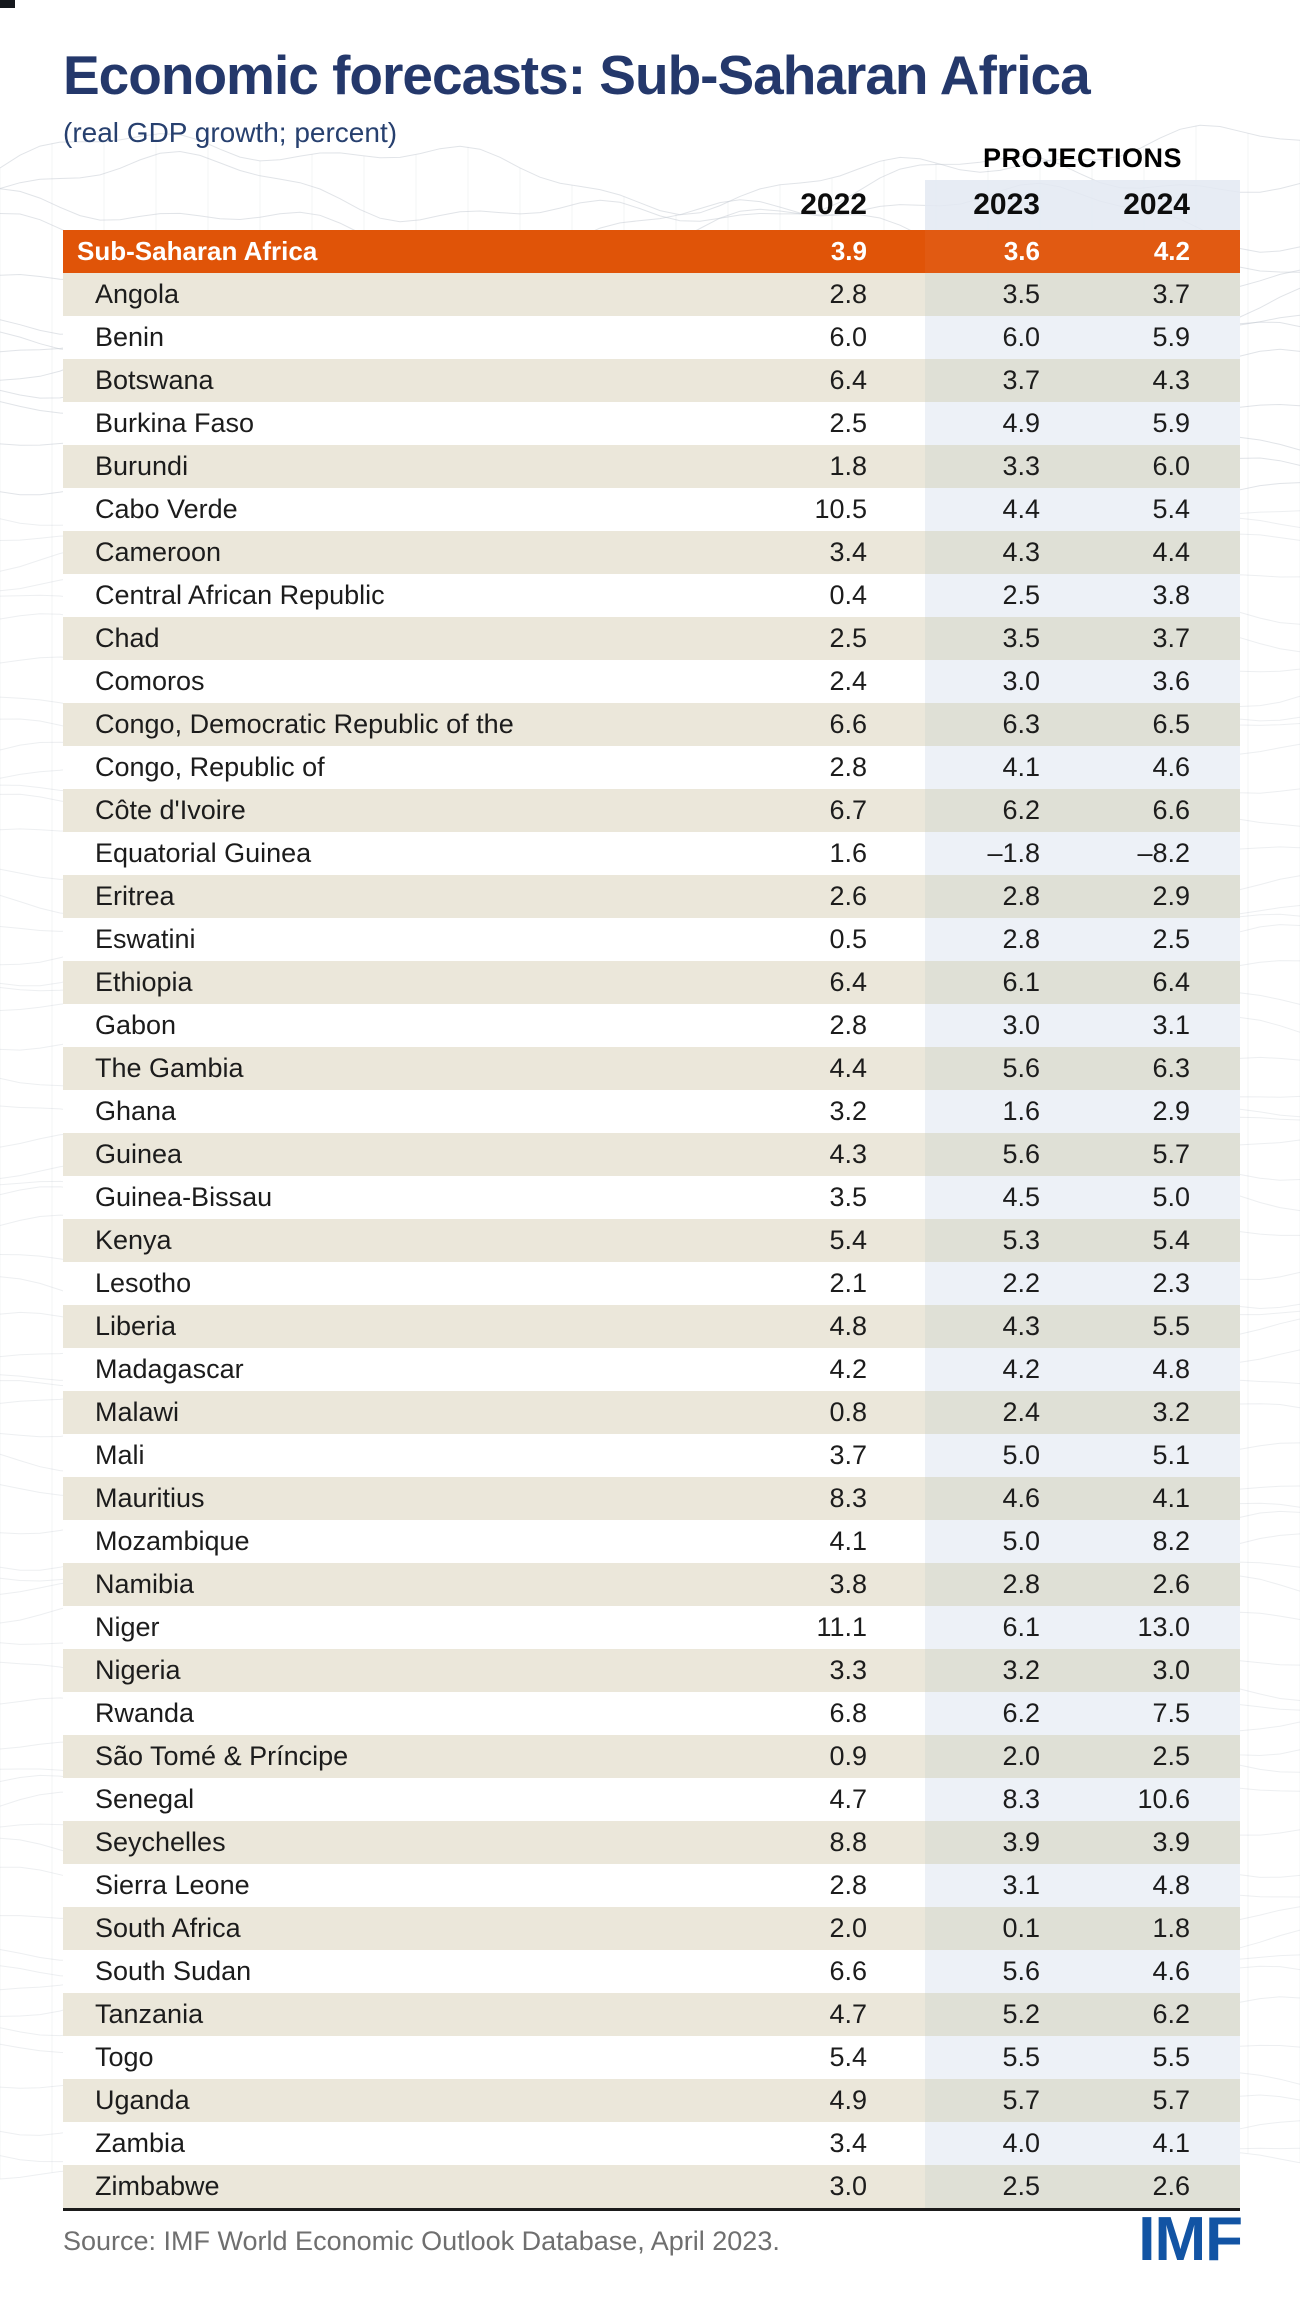  Describe the element at coordinates (1167, 294) in the screenshot. I see `value-2024: 3.7` at that location.